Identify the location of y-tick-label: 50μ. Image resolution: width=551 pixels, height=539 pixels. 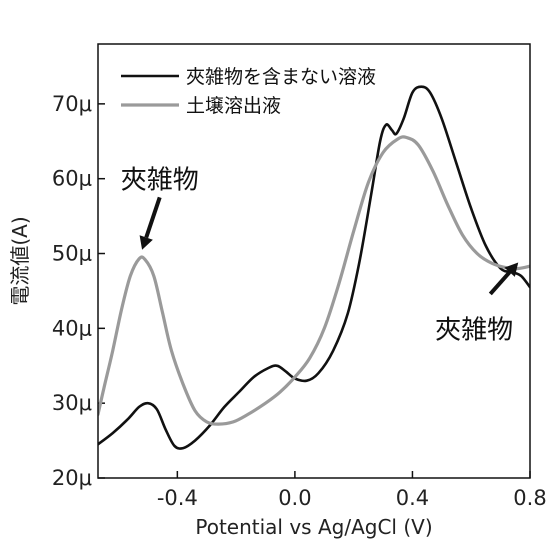
(72, 254).